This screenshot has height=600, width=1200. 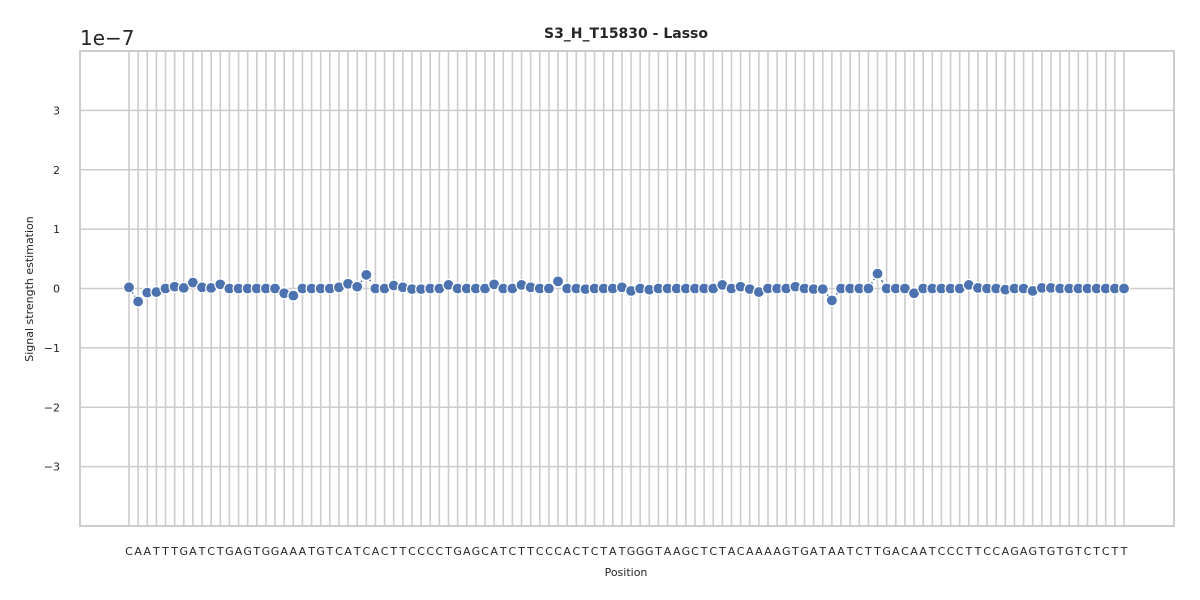 I want to click on data-points, so click(x=626, y=287).